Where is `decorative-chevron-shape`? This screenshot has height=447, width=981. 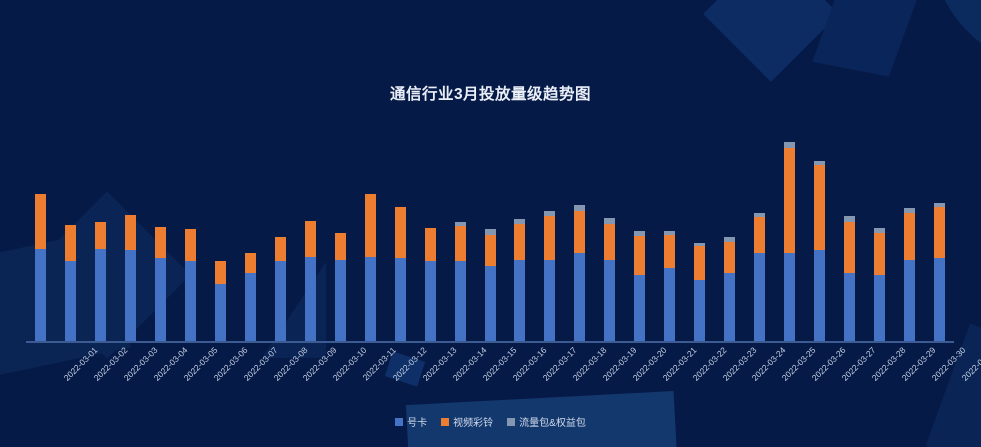 decorative-chevron-shape is located at coordinates (771, 41).